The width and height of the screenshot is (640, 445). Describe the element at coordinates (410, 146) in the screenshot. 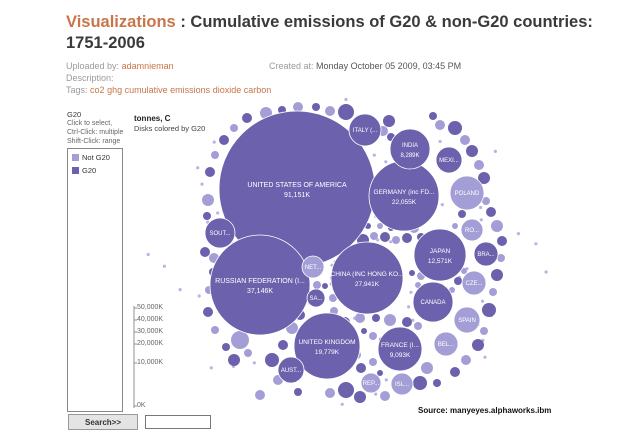

I see `bubble-label: INDIA` at that location.